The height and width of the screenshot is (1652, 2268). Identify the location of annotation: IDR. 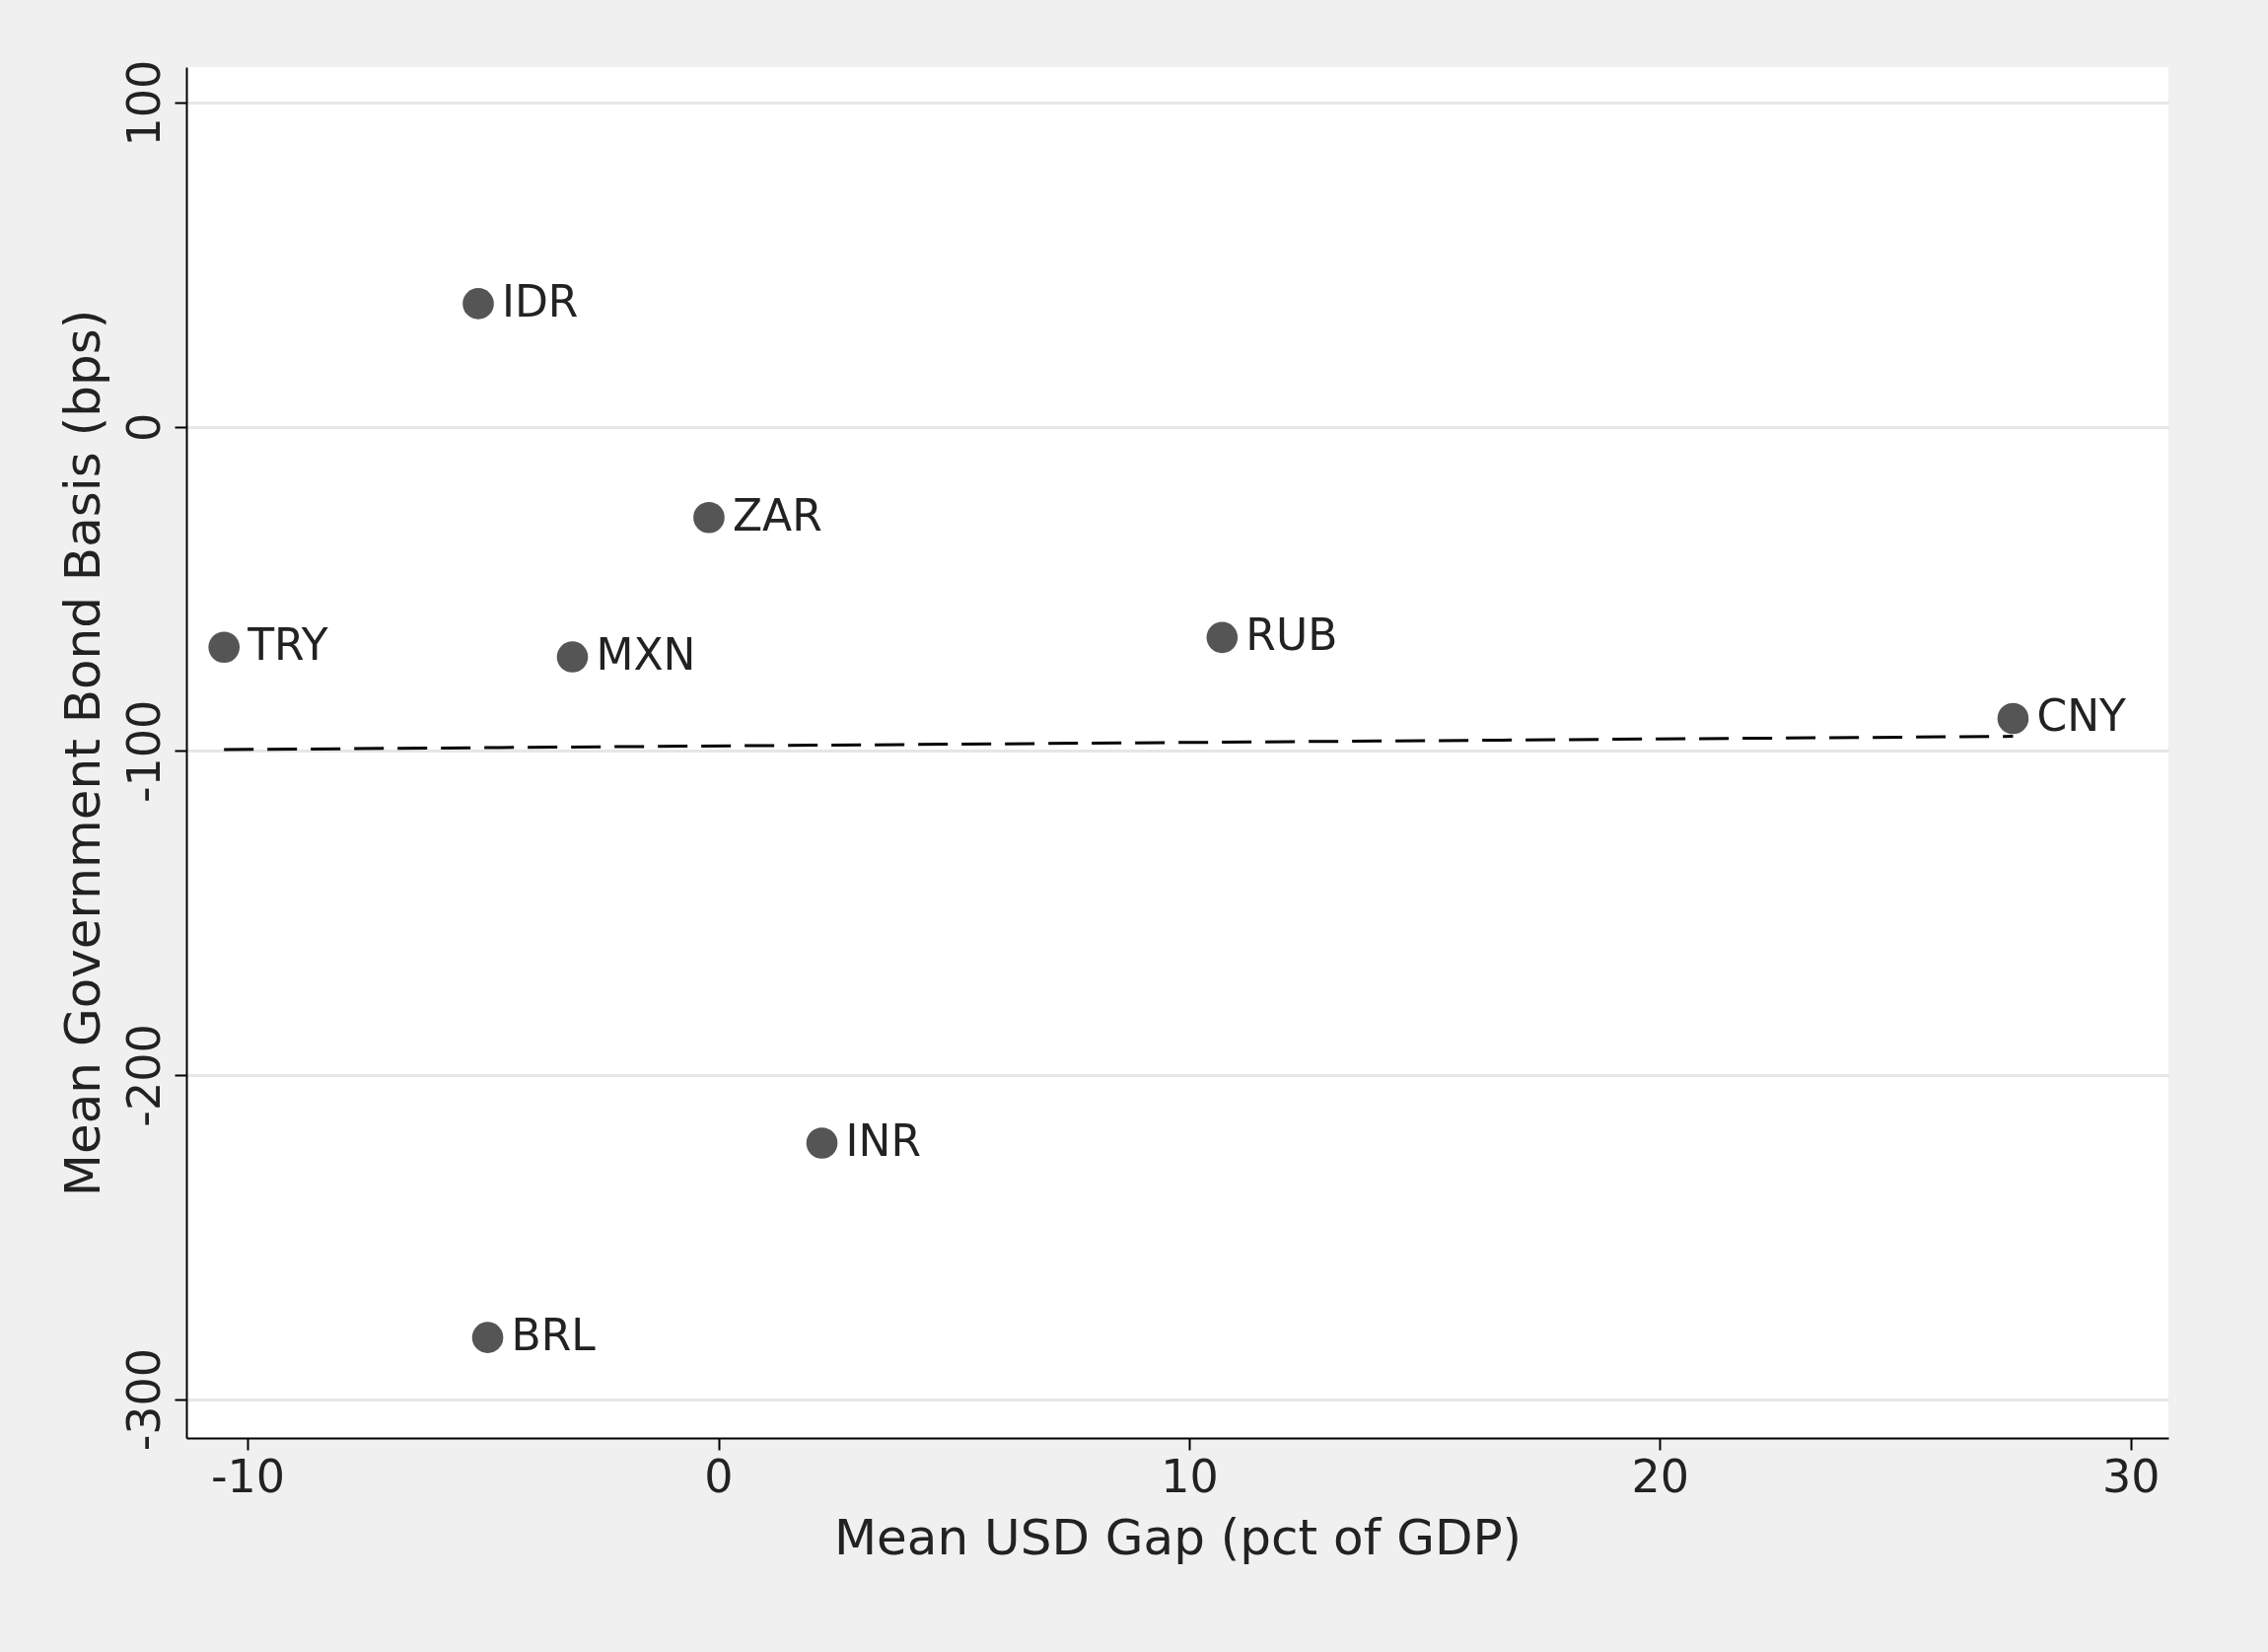
(540, 300).